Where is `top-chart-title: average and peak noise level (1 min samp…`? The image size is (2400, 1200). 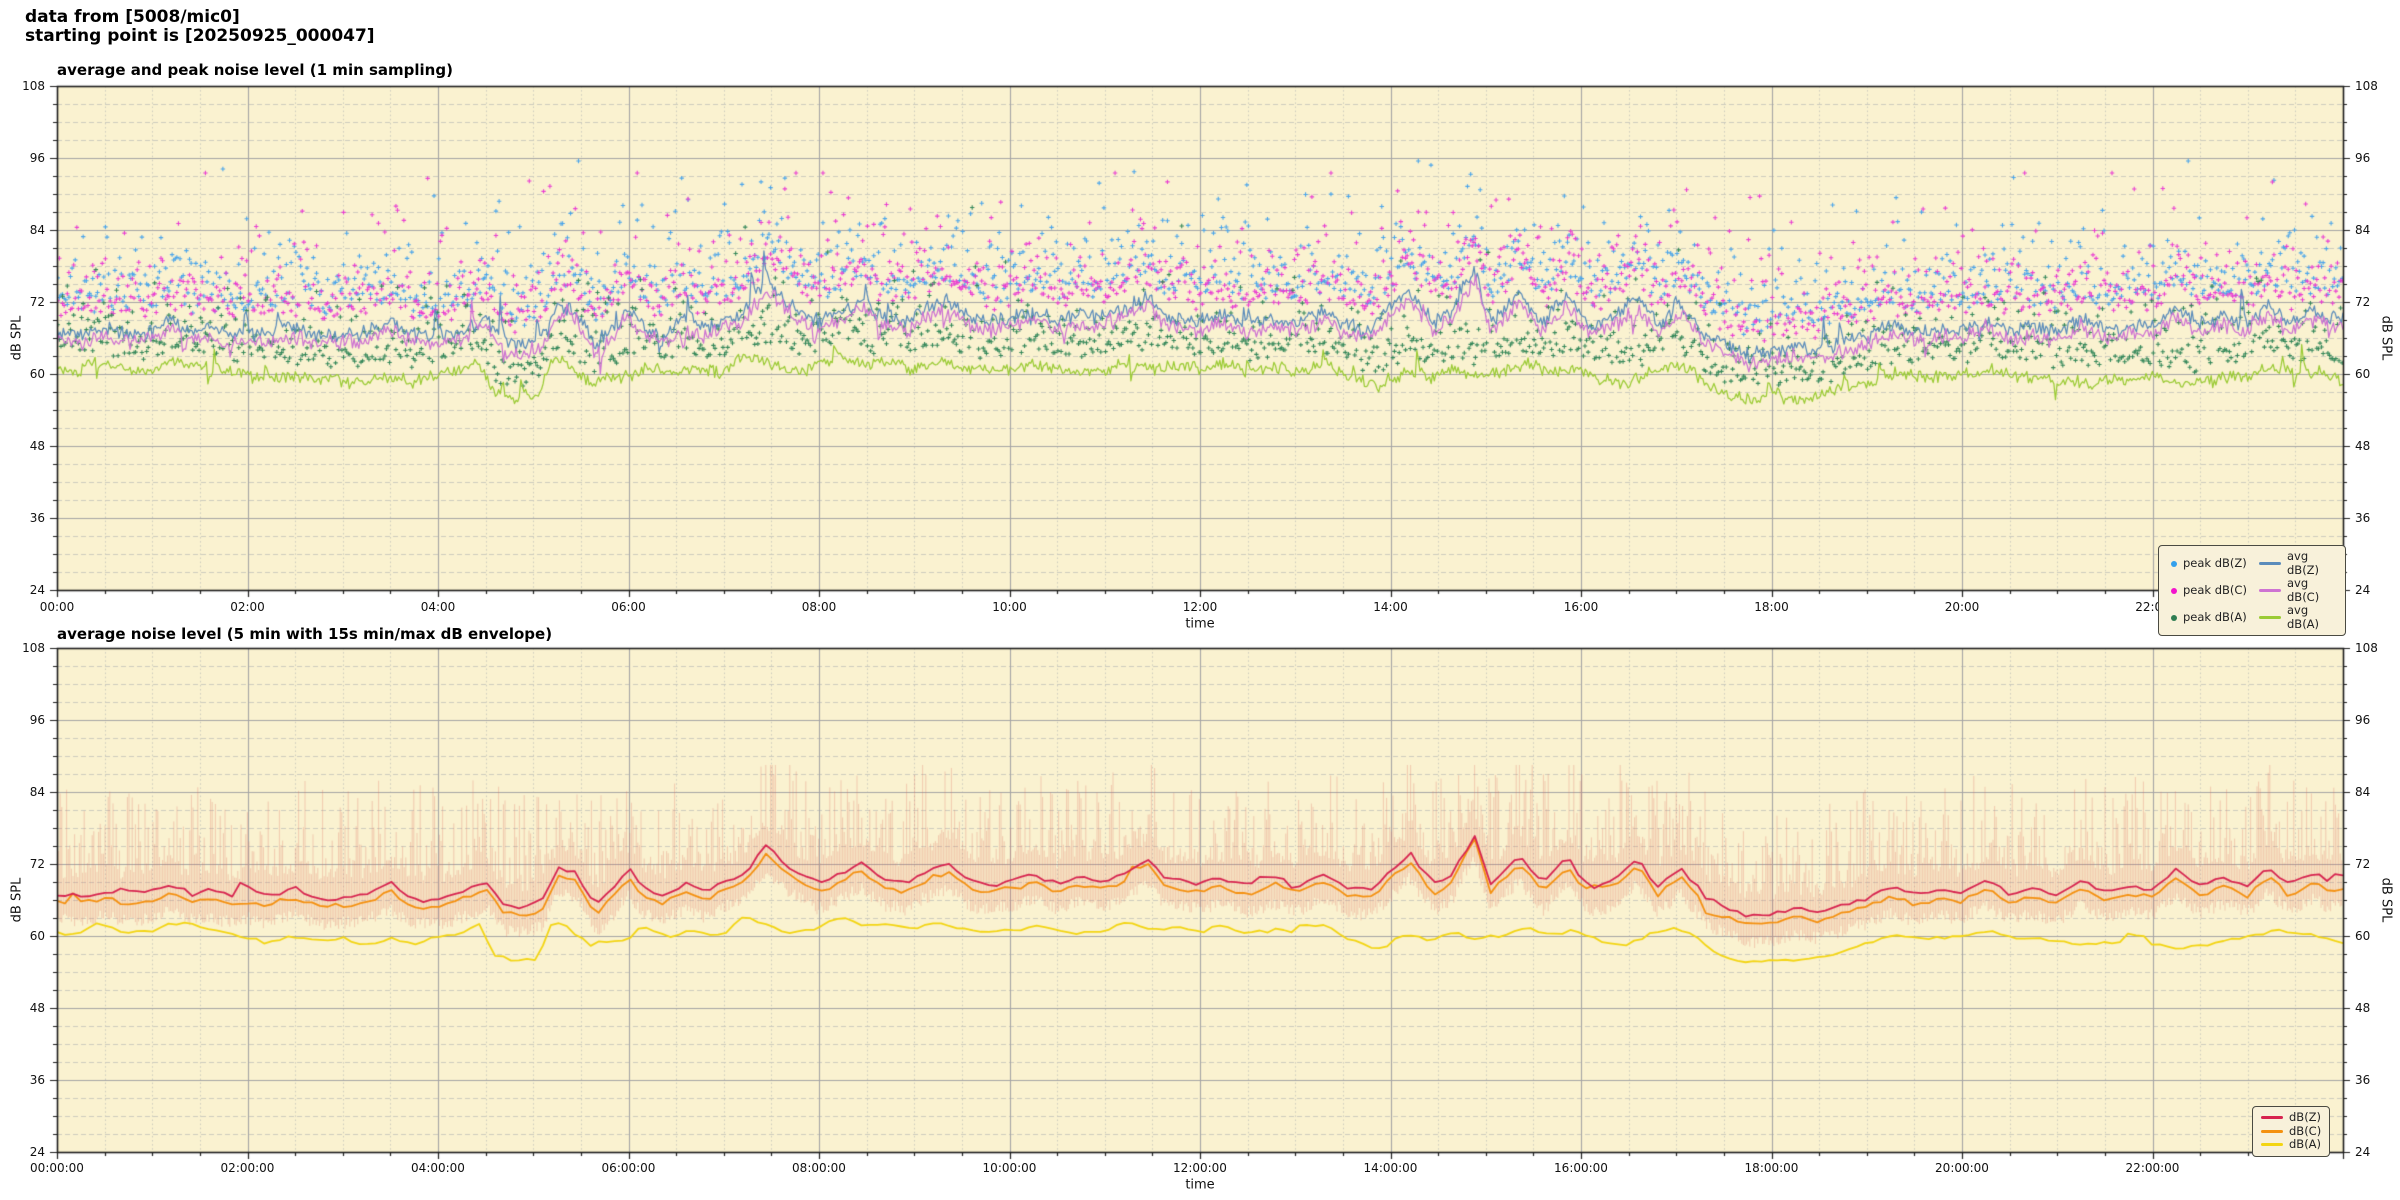 top-chart-title: average and peak noise level (1 min samp… is located at coordinates (255, 70).